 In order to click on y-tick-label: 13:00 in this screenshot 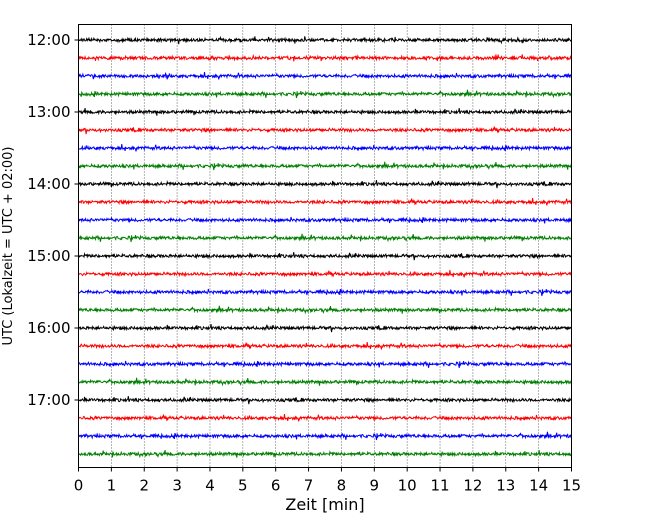, I will do `click(48, 112)`.